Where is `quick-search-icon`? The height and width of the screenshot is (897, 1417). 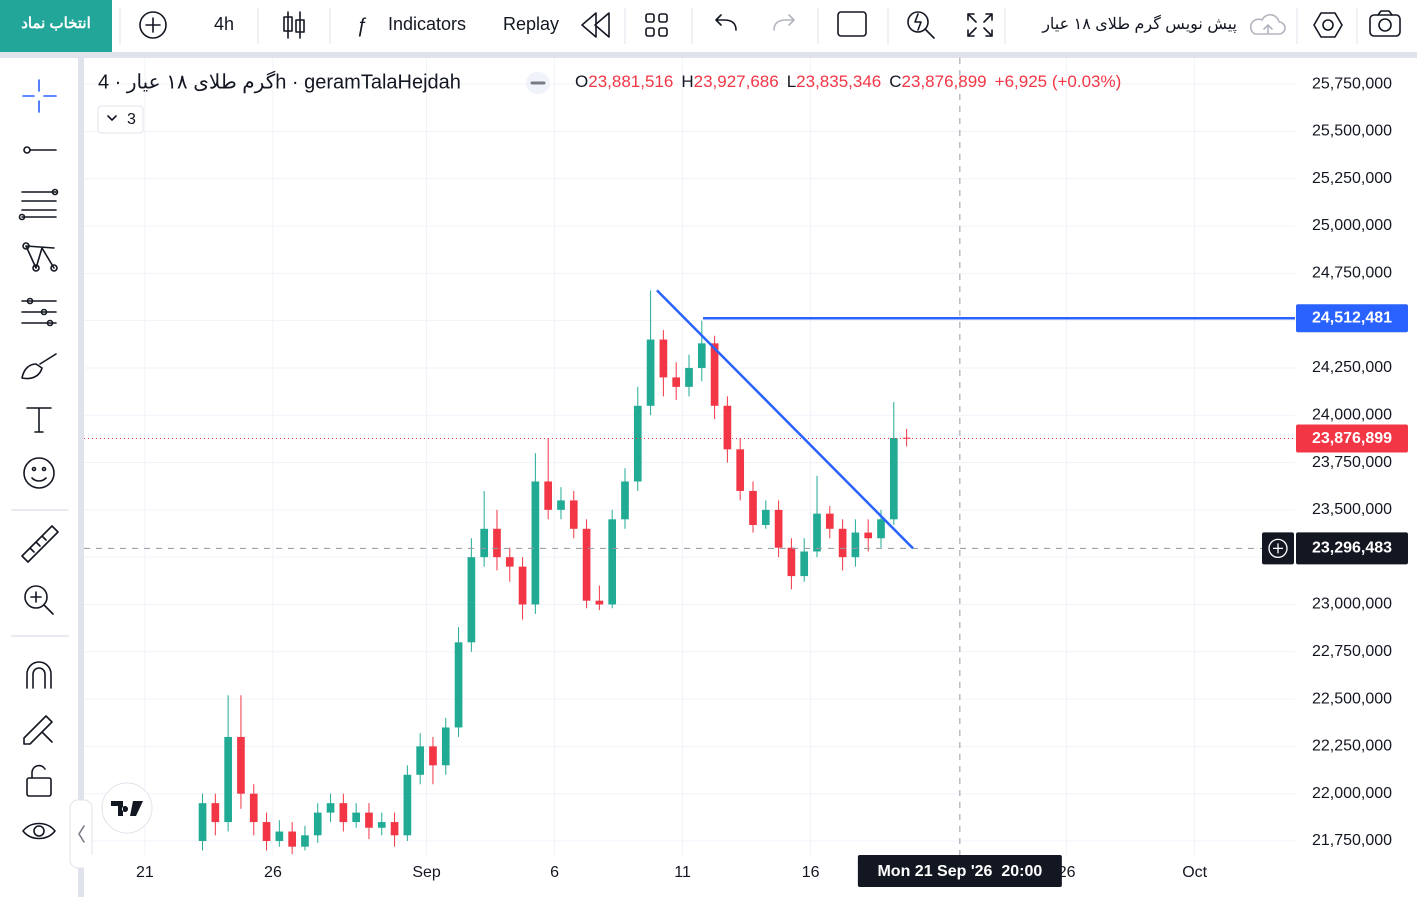 quick-search-icon is located at coordinates (921, 25).